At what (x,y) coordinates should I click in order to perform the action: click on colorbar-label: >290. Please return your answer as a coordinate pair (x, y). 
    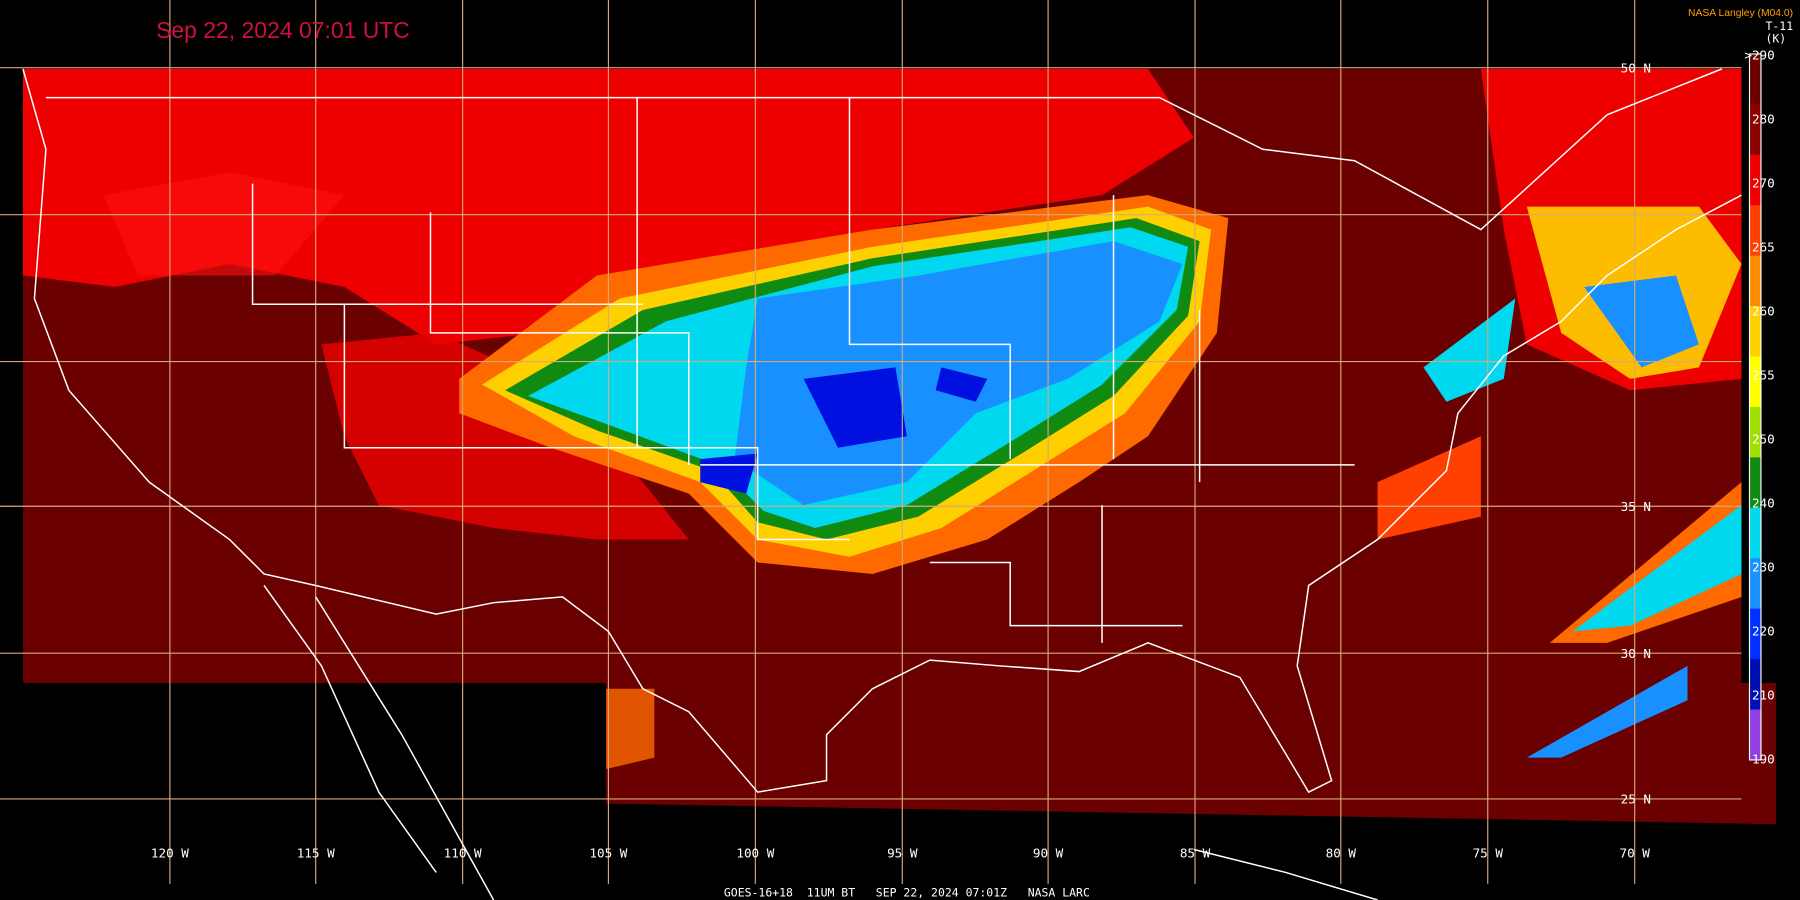
    Looking at the image, I should click on (1759, 55).